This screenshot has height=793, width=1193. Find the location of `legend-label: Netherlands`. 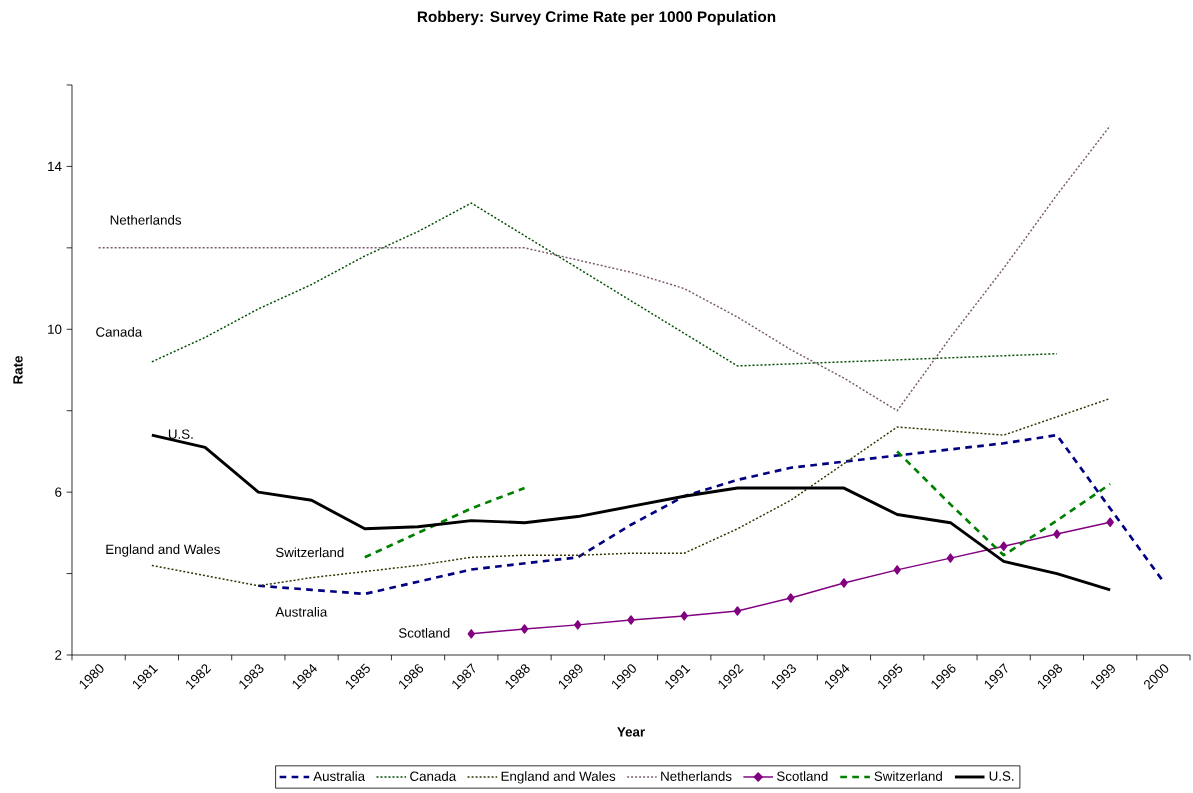

legend-label: Netherlands is located at coordinates (696, 776).